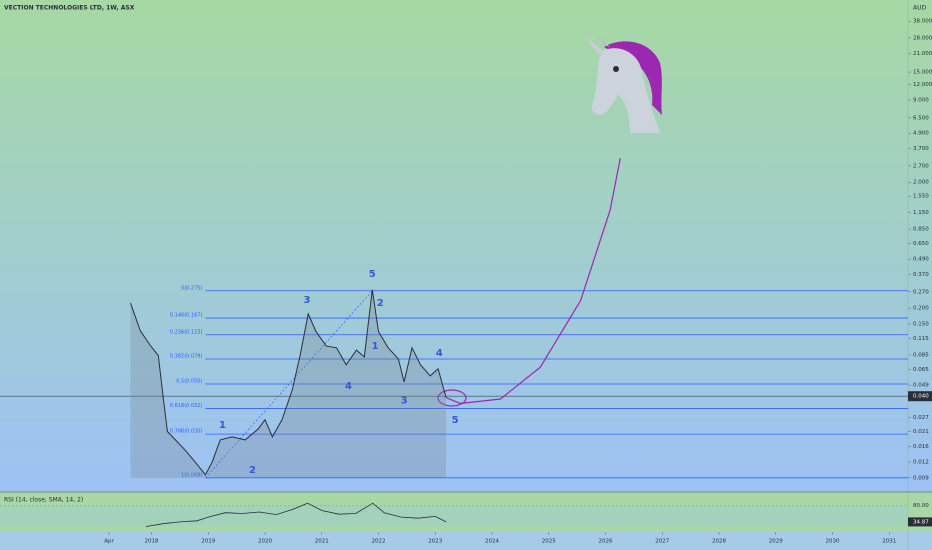 This screenshot has width=932, height=550. Describe the element at coordinates (921, 324) in the screenshot. I see `y-tick-label: 0.150` at that location.